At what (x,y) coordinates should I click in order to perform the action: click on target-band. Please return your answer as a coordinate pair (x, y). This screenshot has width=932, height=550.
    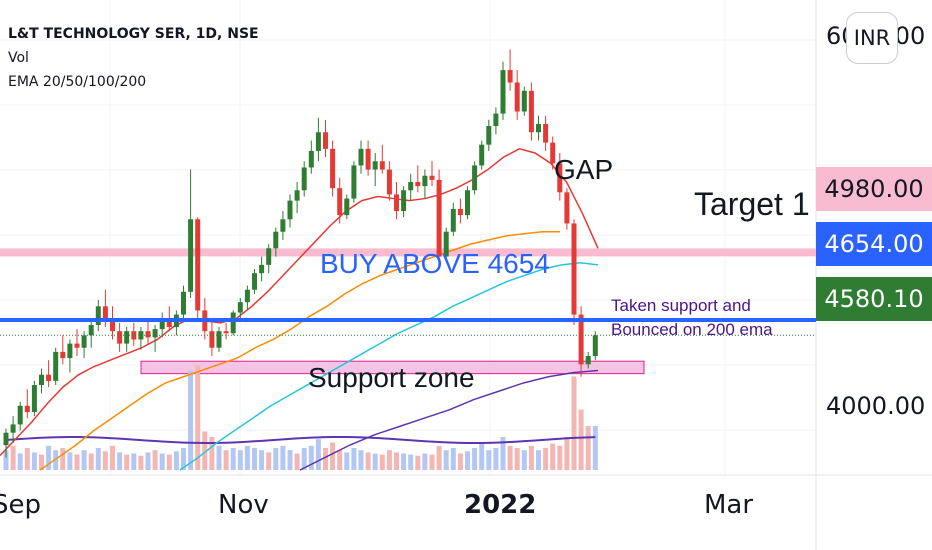
    Looking at the image, I should click on (408, 252).